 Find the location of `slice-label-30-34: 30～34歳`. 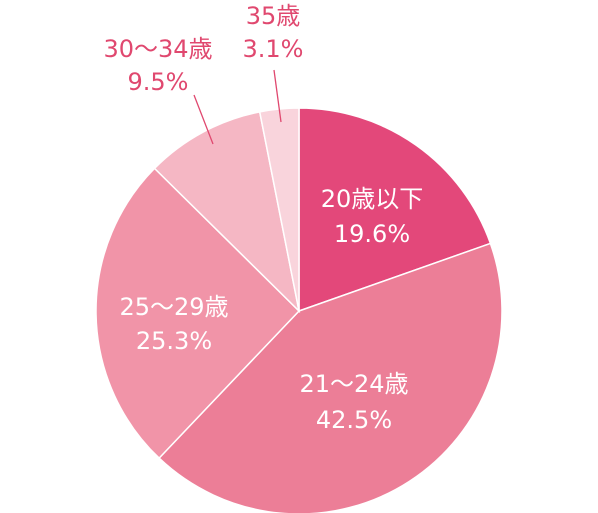

slice-label-30-34: 30～34歳 is located at coordinates (157, 49).